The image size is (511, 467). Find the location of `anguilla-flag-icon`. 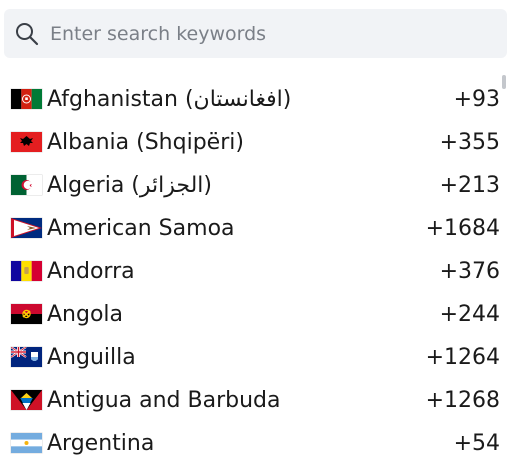

anguilla-flag-icon is located at coordinates (26, 357).